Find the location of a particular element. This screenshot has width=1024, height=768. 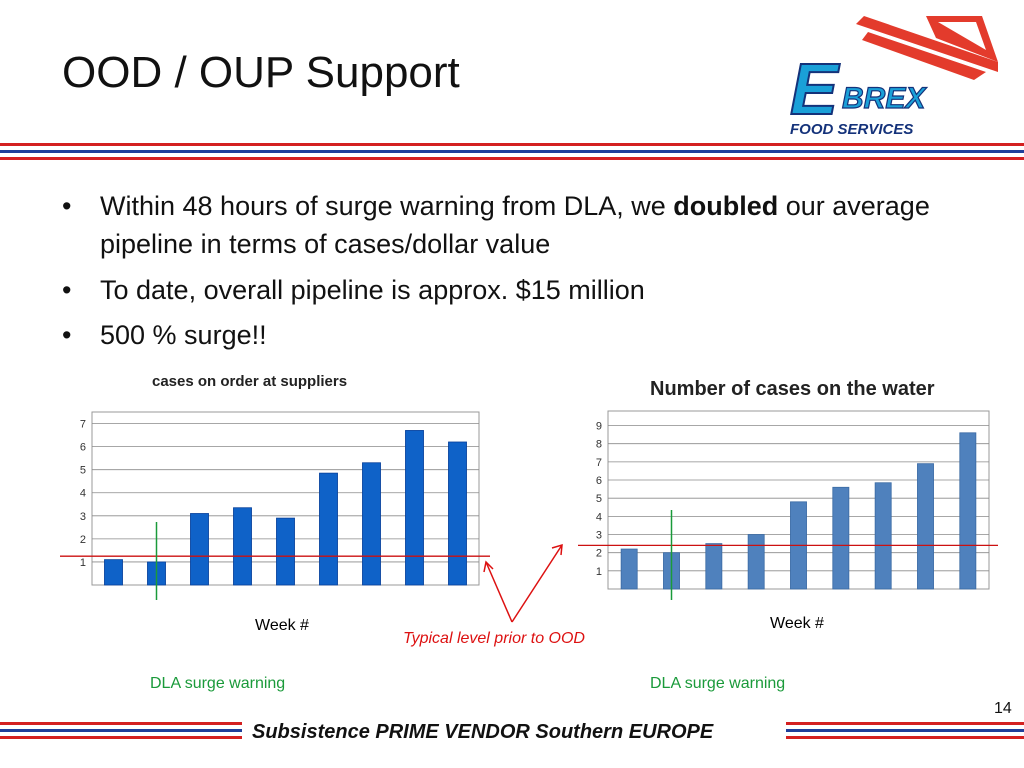

week-label-left: Week # is located at coordinates (282, 625).